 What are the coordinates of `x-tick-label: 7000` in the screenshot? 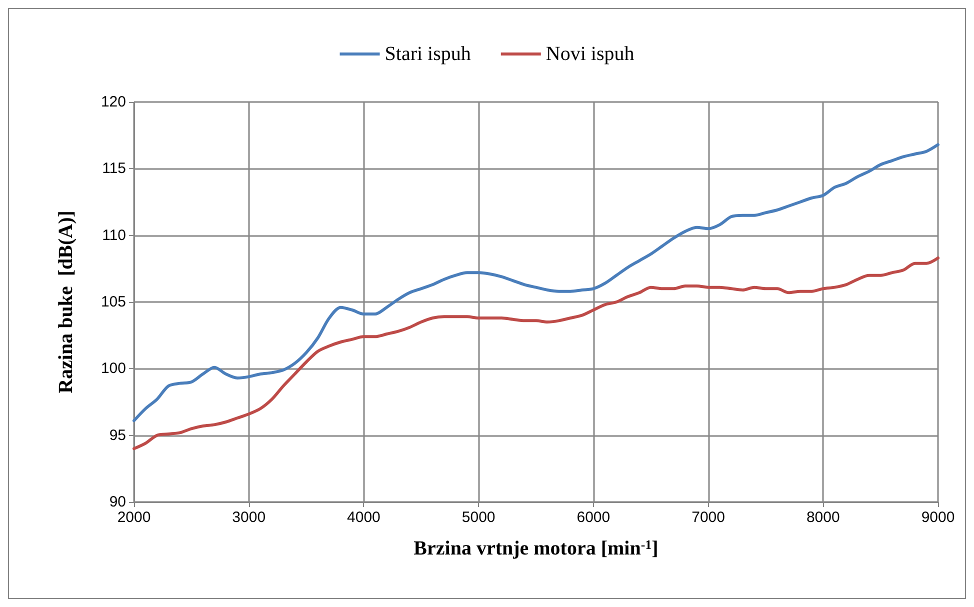 It's located at (708, 517).